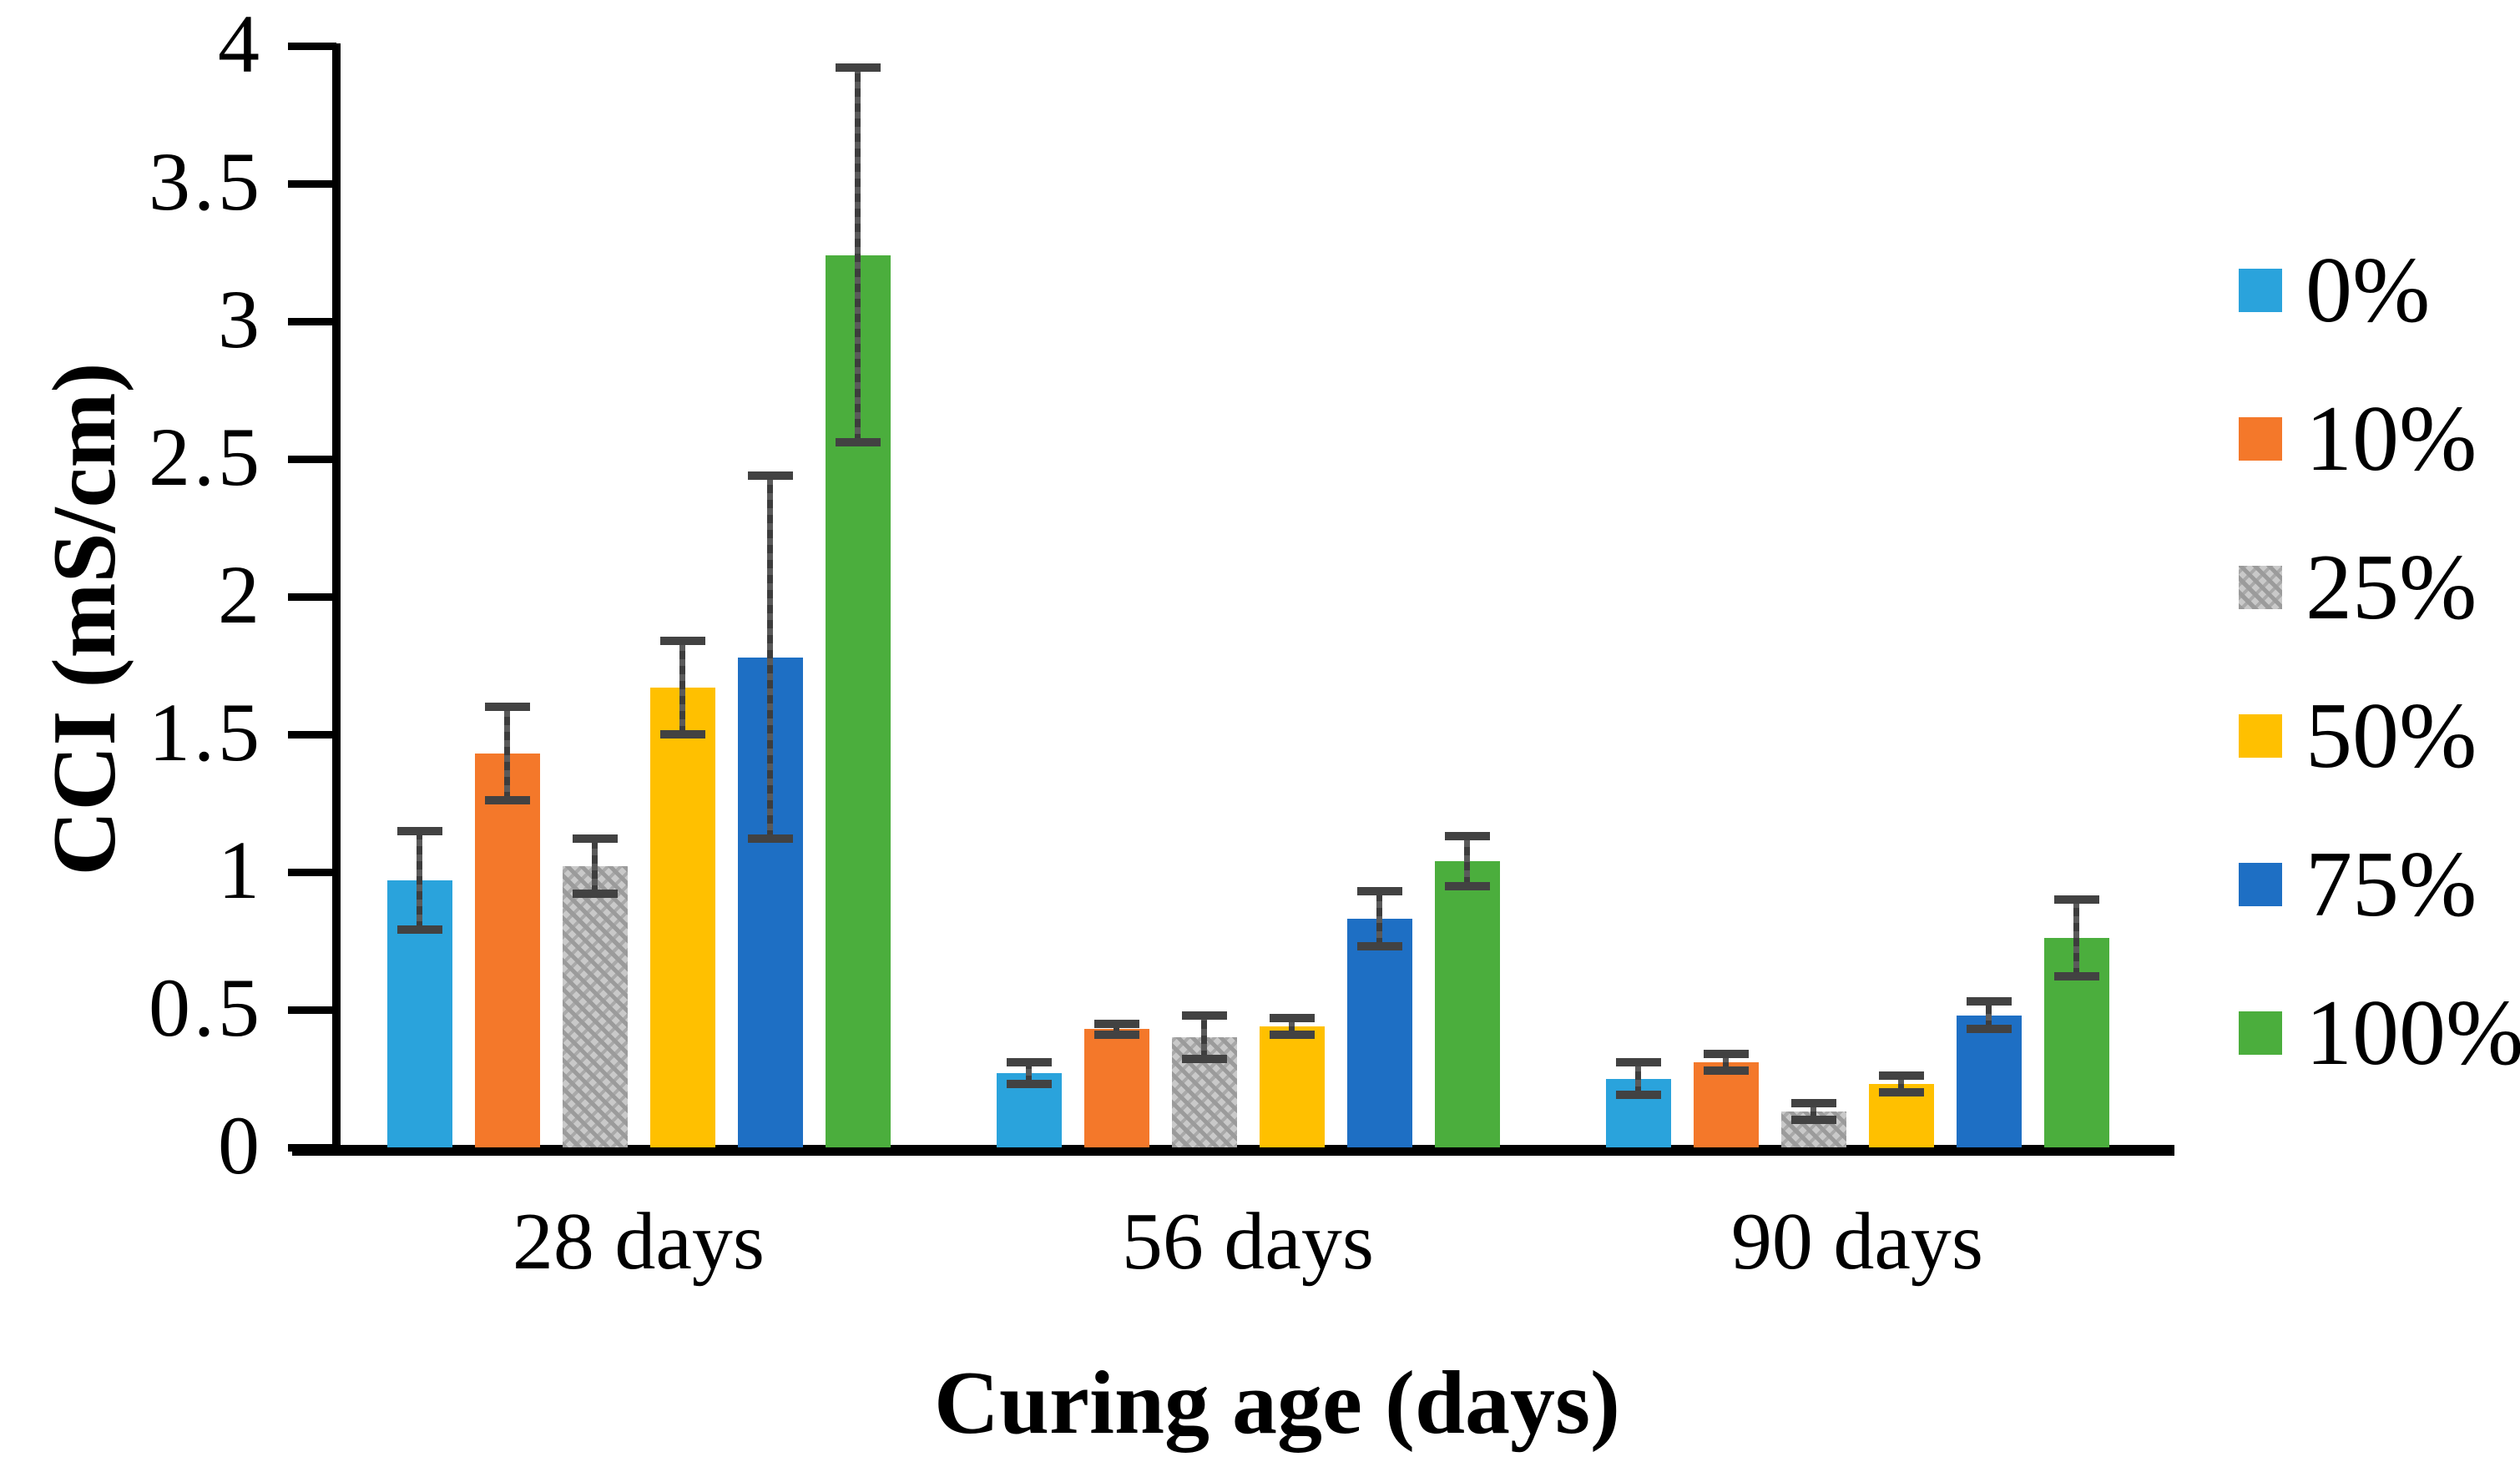 The image size is (2520, 1472). What do you see at coordinates (1379, 1033) in the screenshot?
I see `bar-56-days-75%` at bounding box center [1379, 1033].